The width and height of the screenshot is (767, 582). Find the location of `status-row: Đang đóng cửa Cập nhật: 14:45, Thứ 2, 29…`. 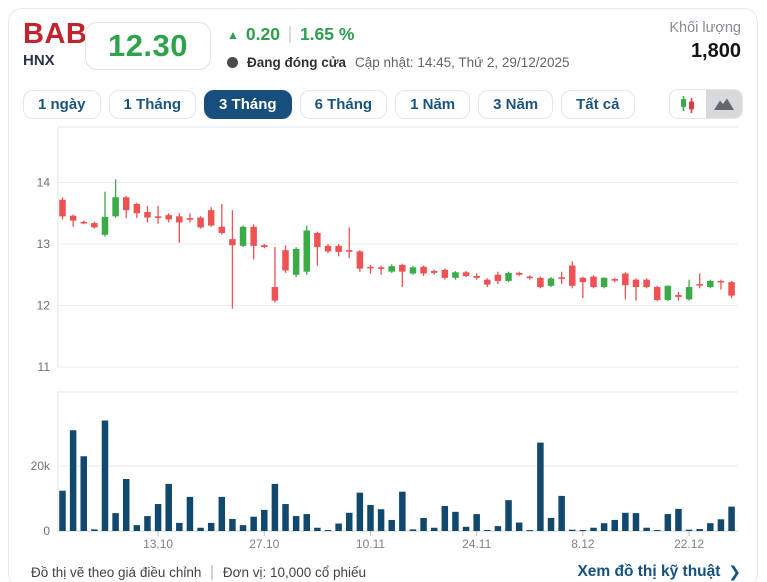

status-row: Đang đóng cửa Cập nhật: 14:45, Thứ 2, 29… is located at coordinates (398, 62).